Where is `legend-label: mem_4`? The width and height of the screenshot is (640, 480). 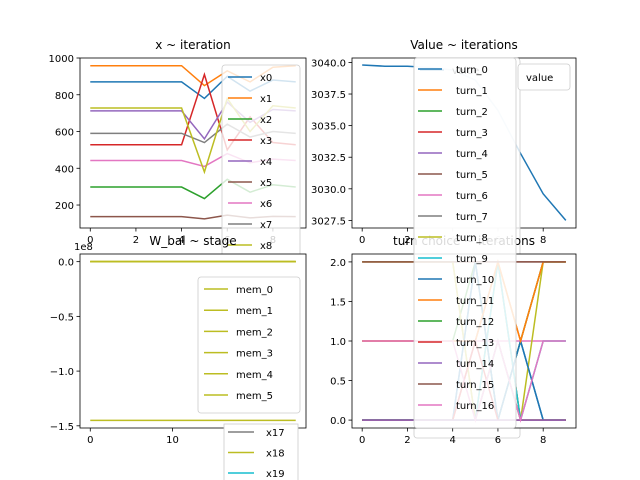 legend-label: mem_4 is located at coordinates (254, 375).